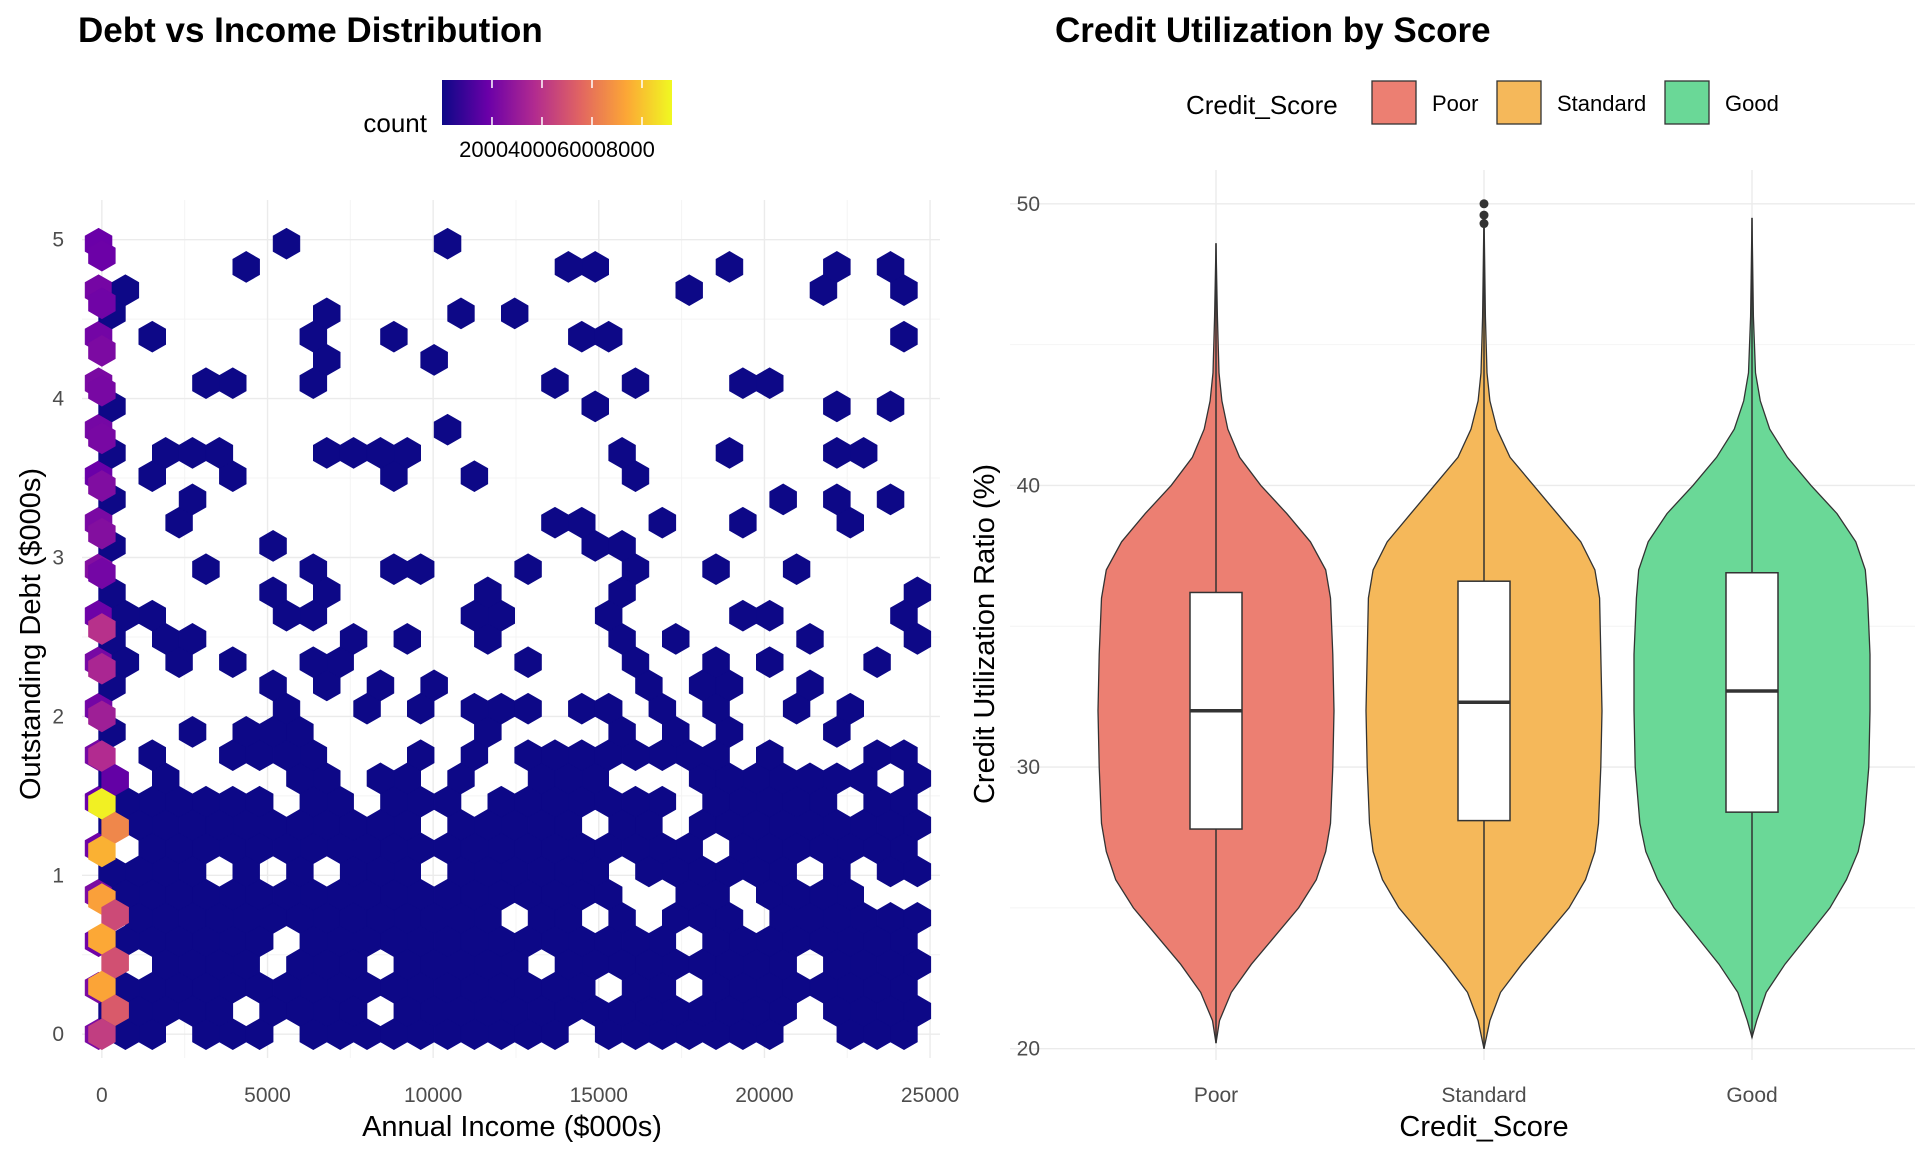  What do you see at coordinates (1273, 30) in the screenshot?
I see `violin-title: Credit Utilization by Score` at bounding box center [1273, 30].